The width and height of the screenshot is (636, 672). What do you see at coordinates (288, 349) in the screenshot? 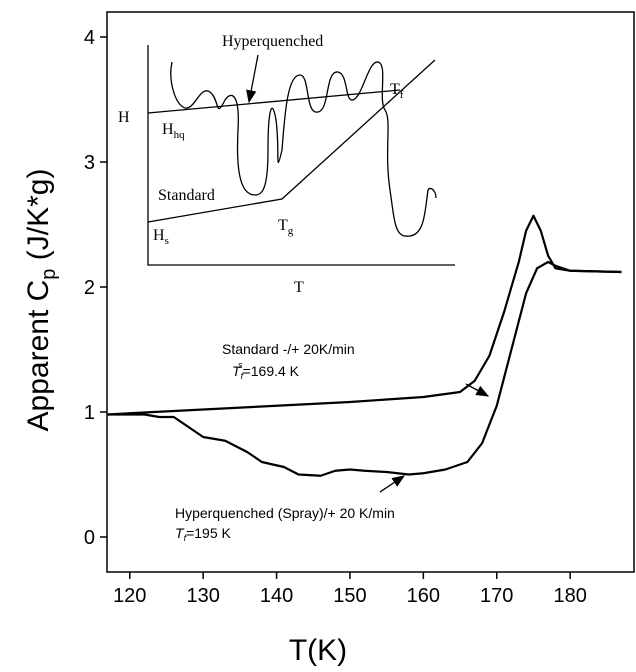
I see `annotation: Standard -/+ 20K/min` at bounding box center [288, 349].